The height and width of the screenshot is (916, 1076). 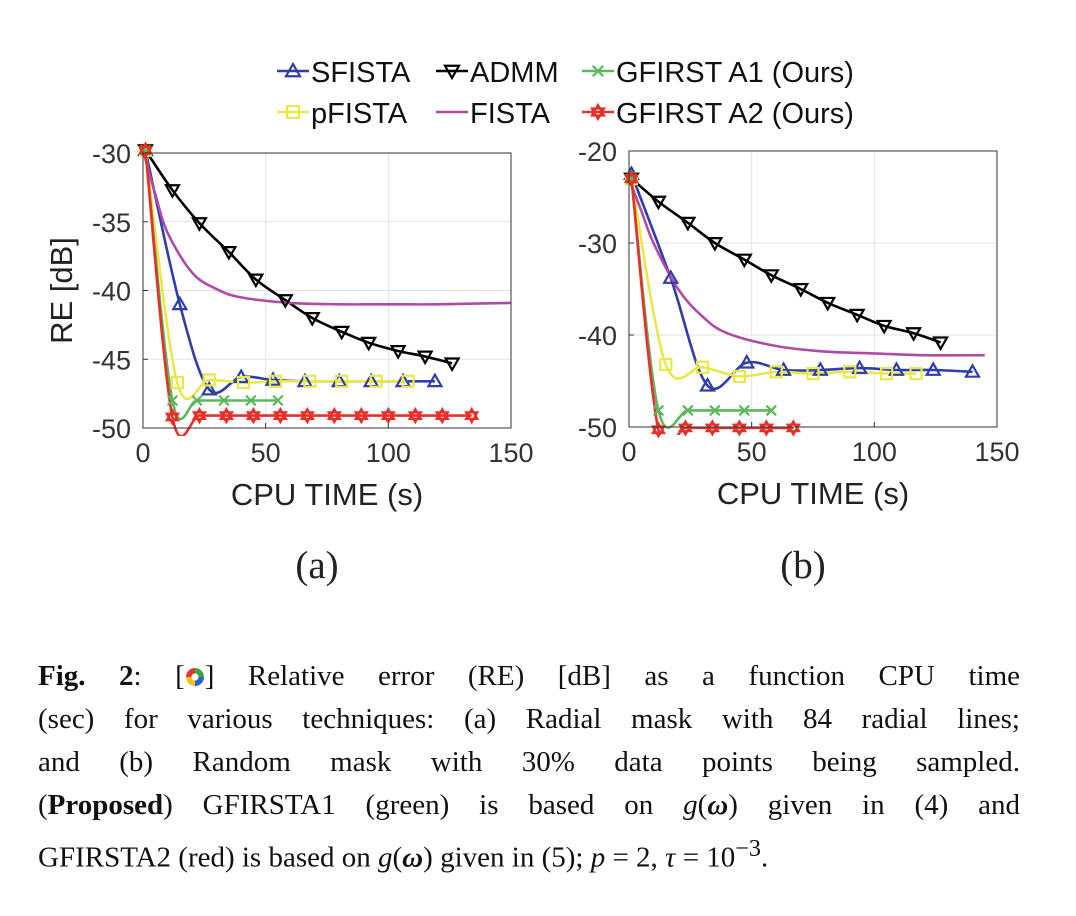 I want to click on caption-text: given in (5);, so click(x=511, y=857).